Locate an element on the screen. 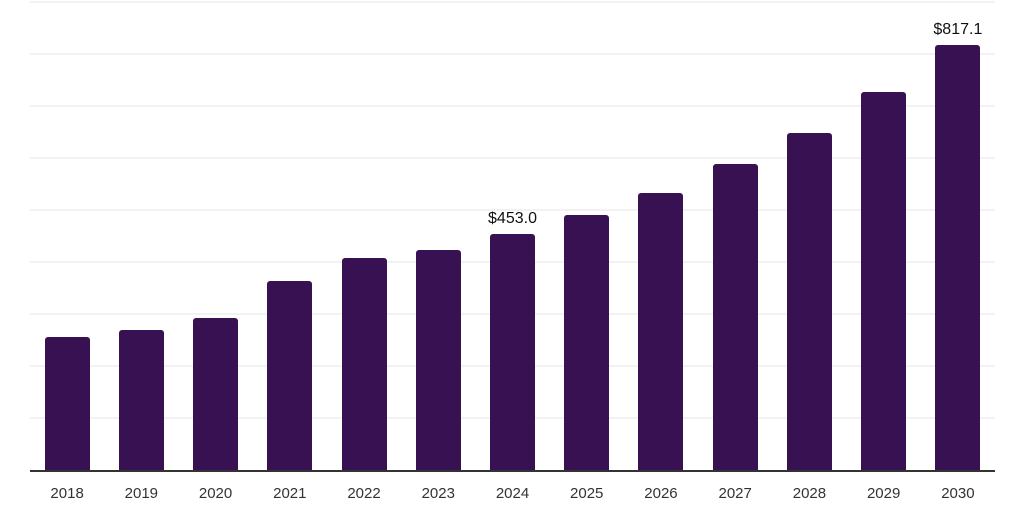  bar-2025 is located at coordinates (587, 342).